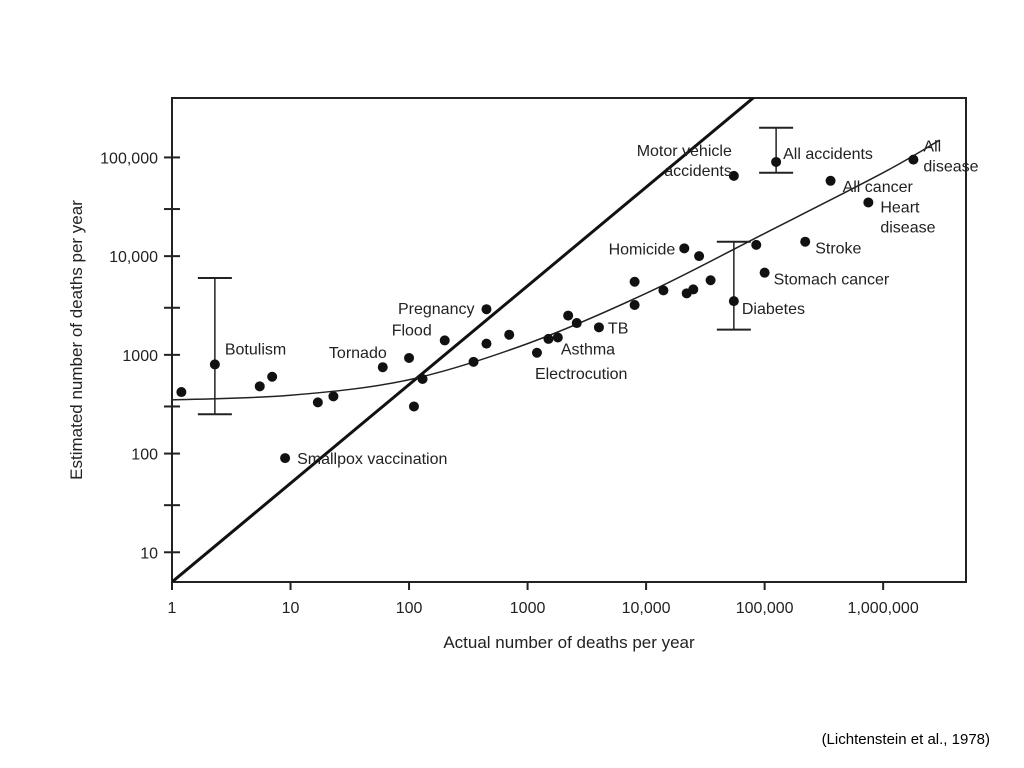 The image size is (1024, 768). What do you see at coordinates (684, 151) in the screenshot?
I see `point-label-line: Motor vehicle` at bounding box center [684, 151].